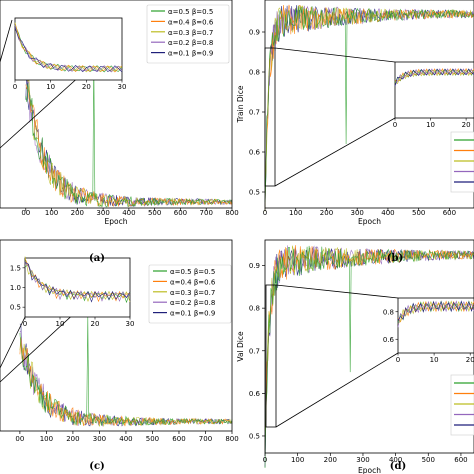  What do you see at coordinates (15, 268) in the screenshot?
I see `inset-y-tick-label: 1.5` at bounding box center [15, 268].